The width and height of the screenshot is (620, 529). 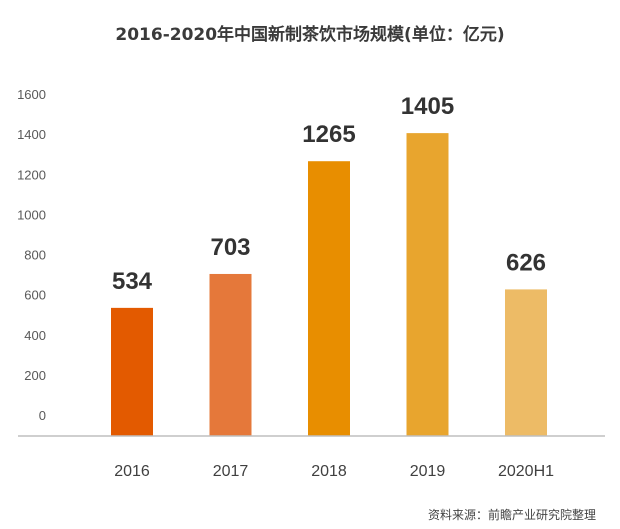 I want to click on y-tick-label: 1000, so click(x=31, y=214).